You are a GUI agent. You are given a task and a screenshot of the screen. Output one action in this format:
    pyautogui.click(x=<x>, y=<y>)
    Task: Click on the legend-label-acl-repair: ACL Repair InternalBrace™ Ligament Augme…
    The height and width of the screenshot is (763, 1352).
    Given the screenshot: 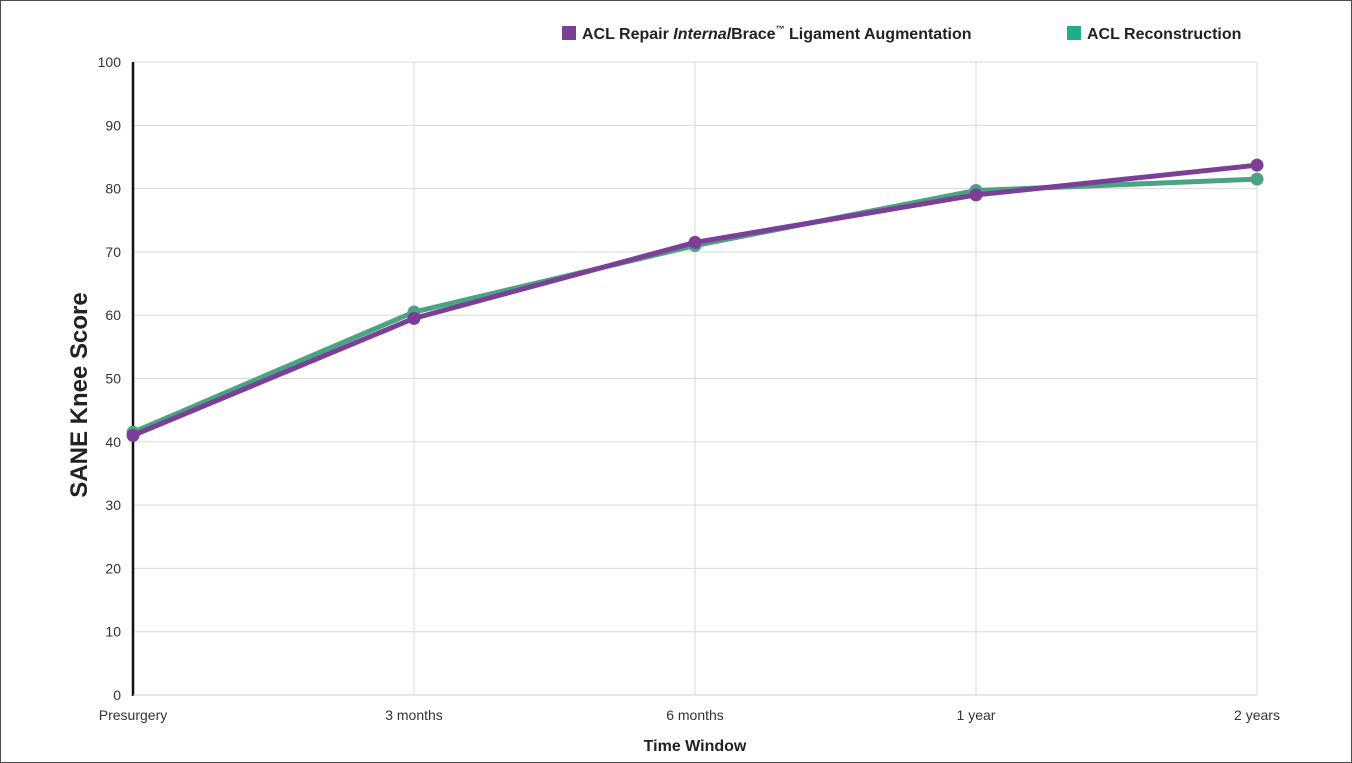 What is the action you would take?
    pyautogui.click(x=777, y=33)
    